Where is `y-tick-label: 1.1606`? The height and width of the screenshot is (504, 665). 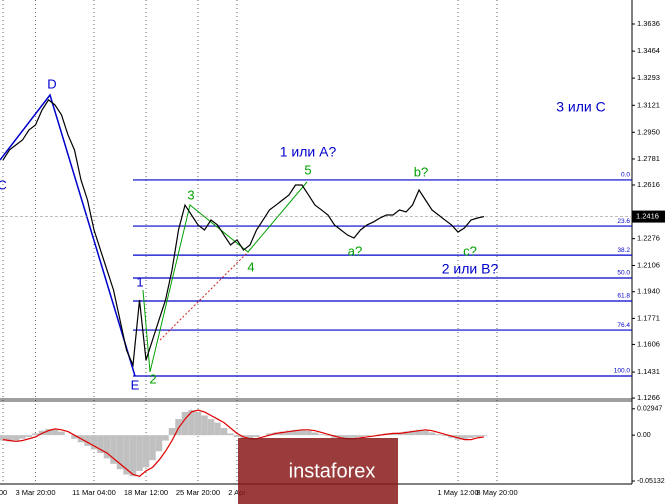 y-tick-label: 1.1606 is located at coordinates (648, 343).